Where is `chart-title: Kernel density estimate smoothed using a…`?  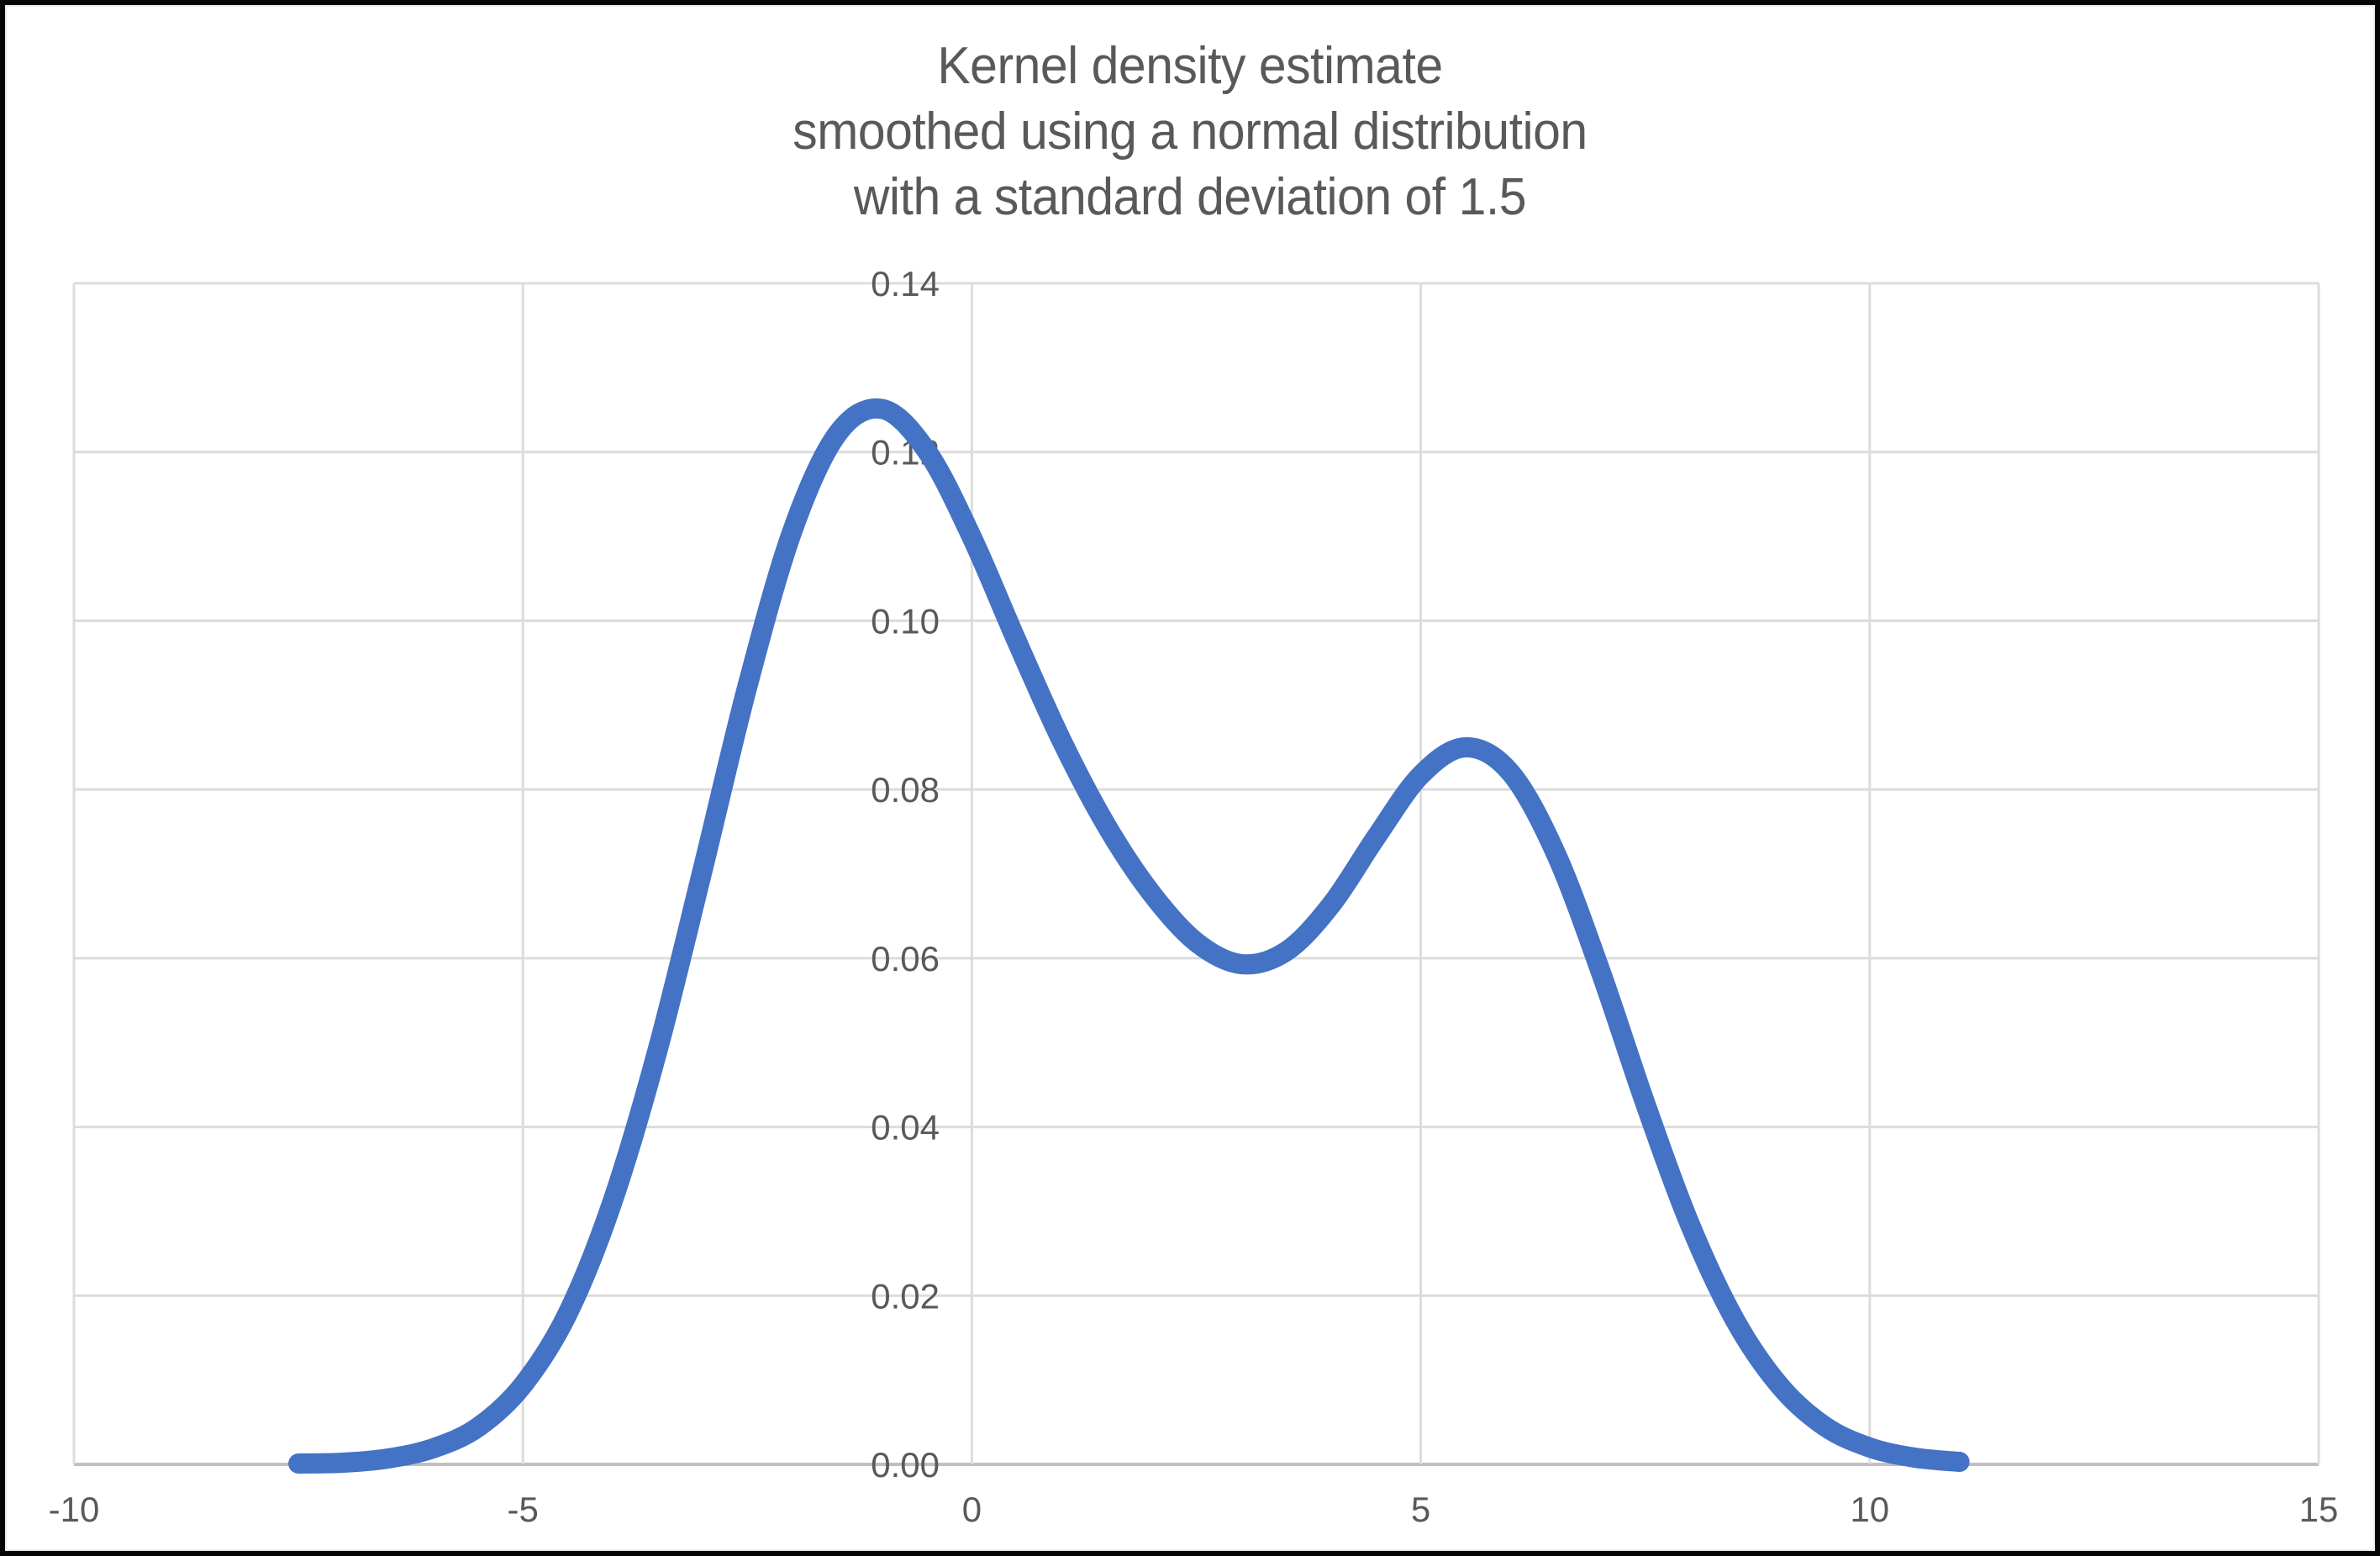
chart-title: Kernel density estimate smoothed using a… is located at coordinates (1190, 132).